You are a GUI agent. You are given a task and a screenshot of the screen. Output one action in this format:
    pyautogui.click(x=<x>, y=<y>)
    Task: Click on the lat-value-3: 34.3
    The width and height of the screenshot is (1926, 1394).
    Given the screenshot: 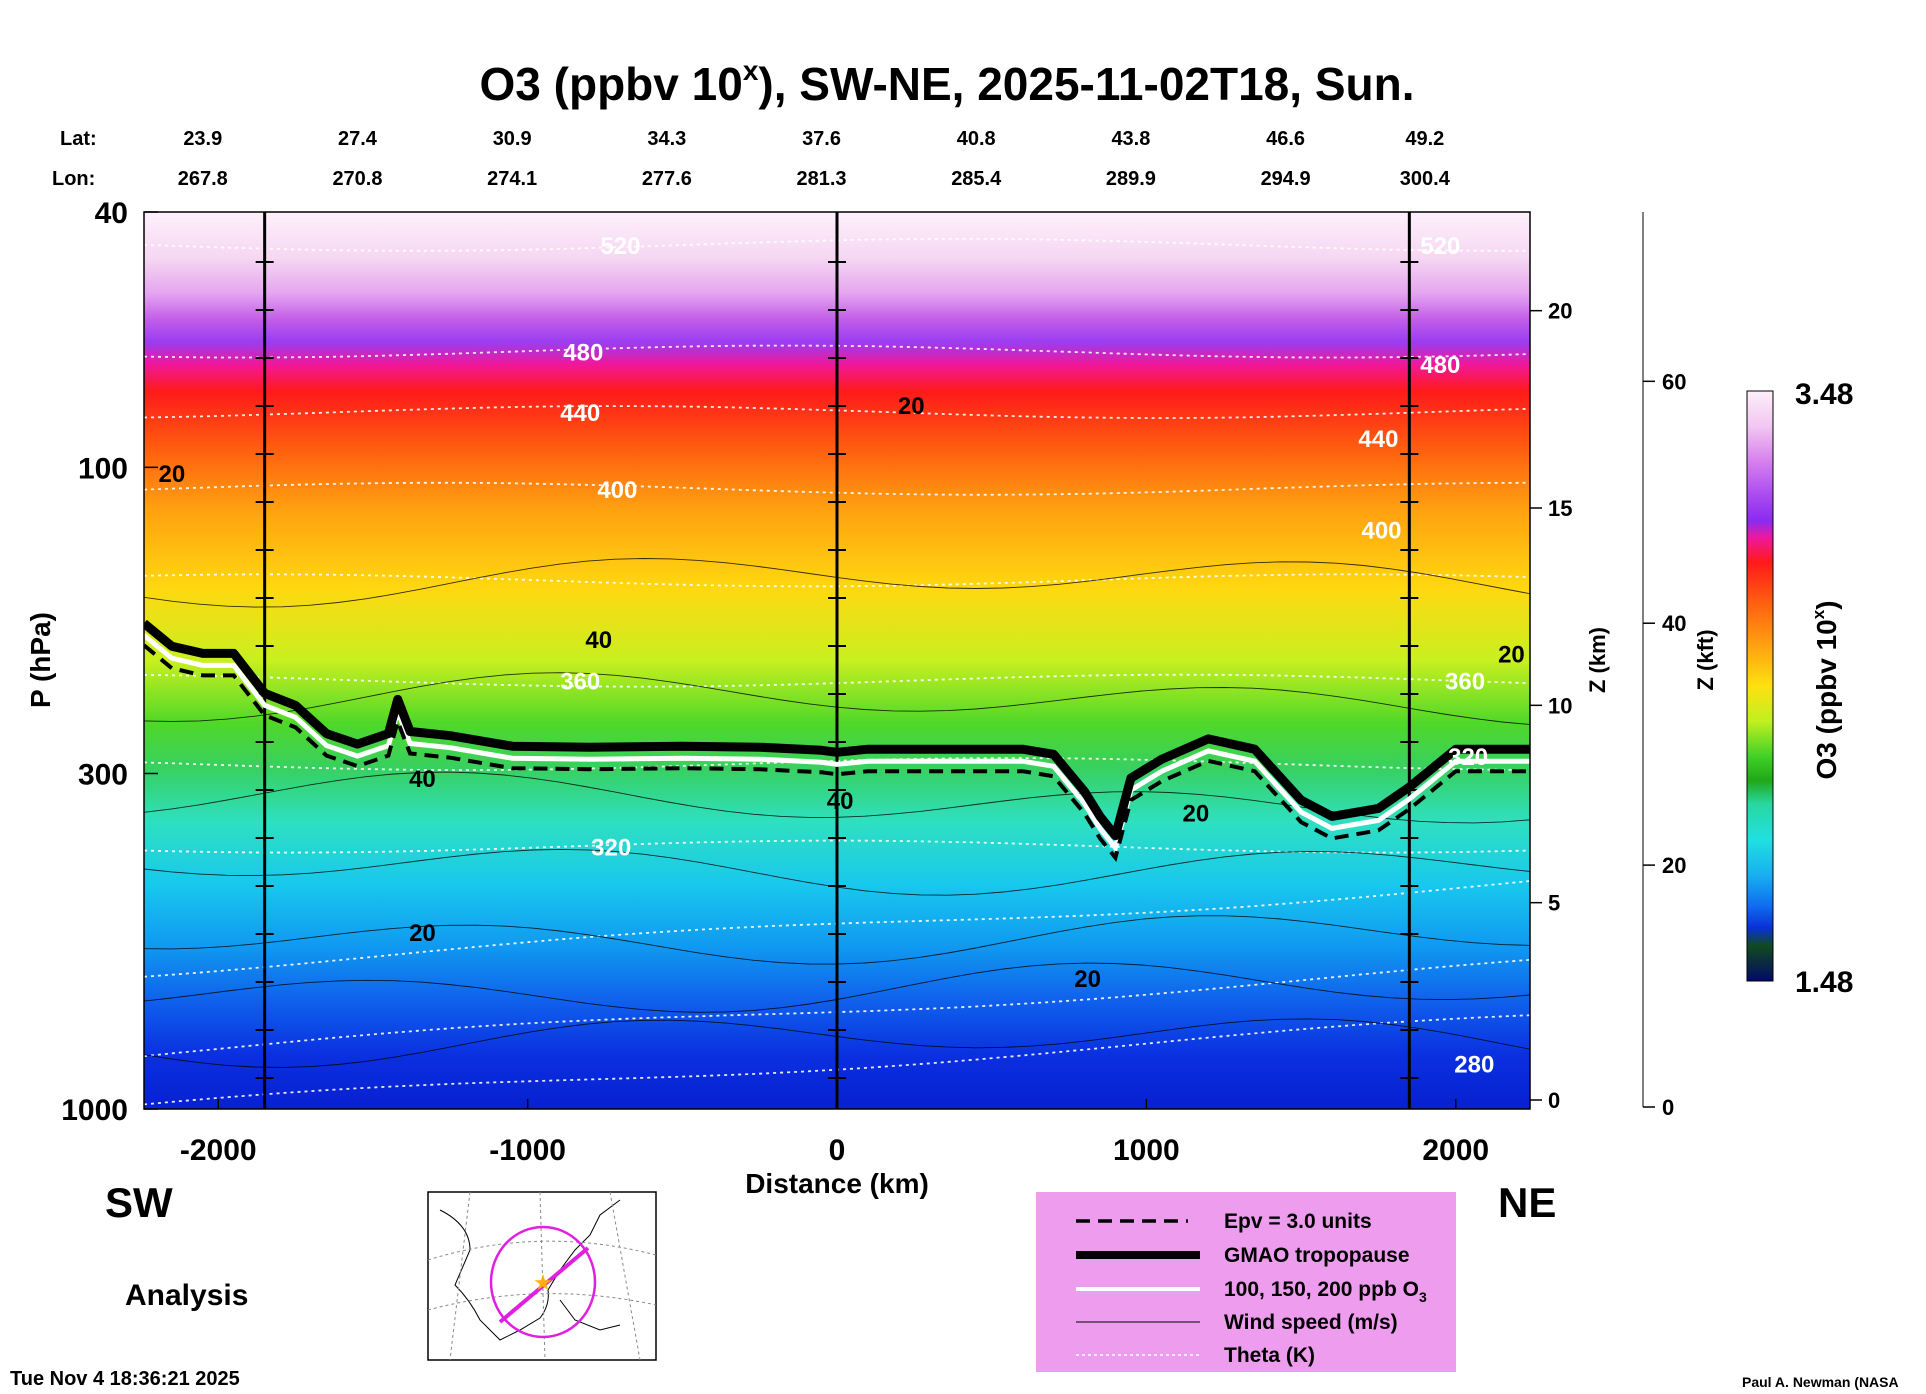 What is the action you would take?
    pyautogui.click(x=666, y=139)
    